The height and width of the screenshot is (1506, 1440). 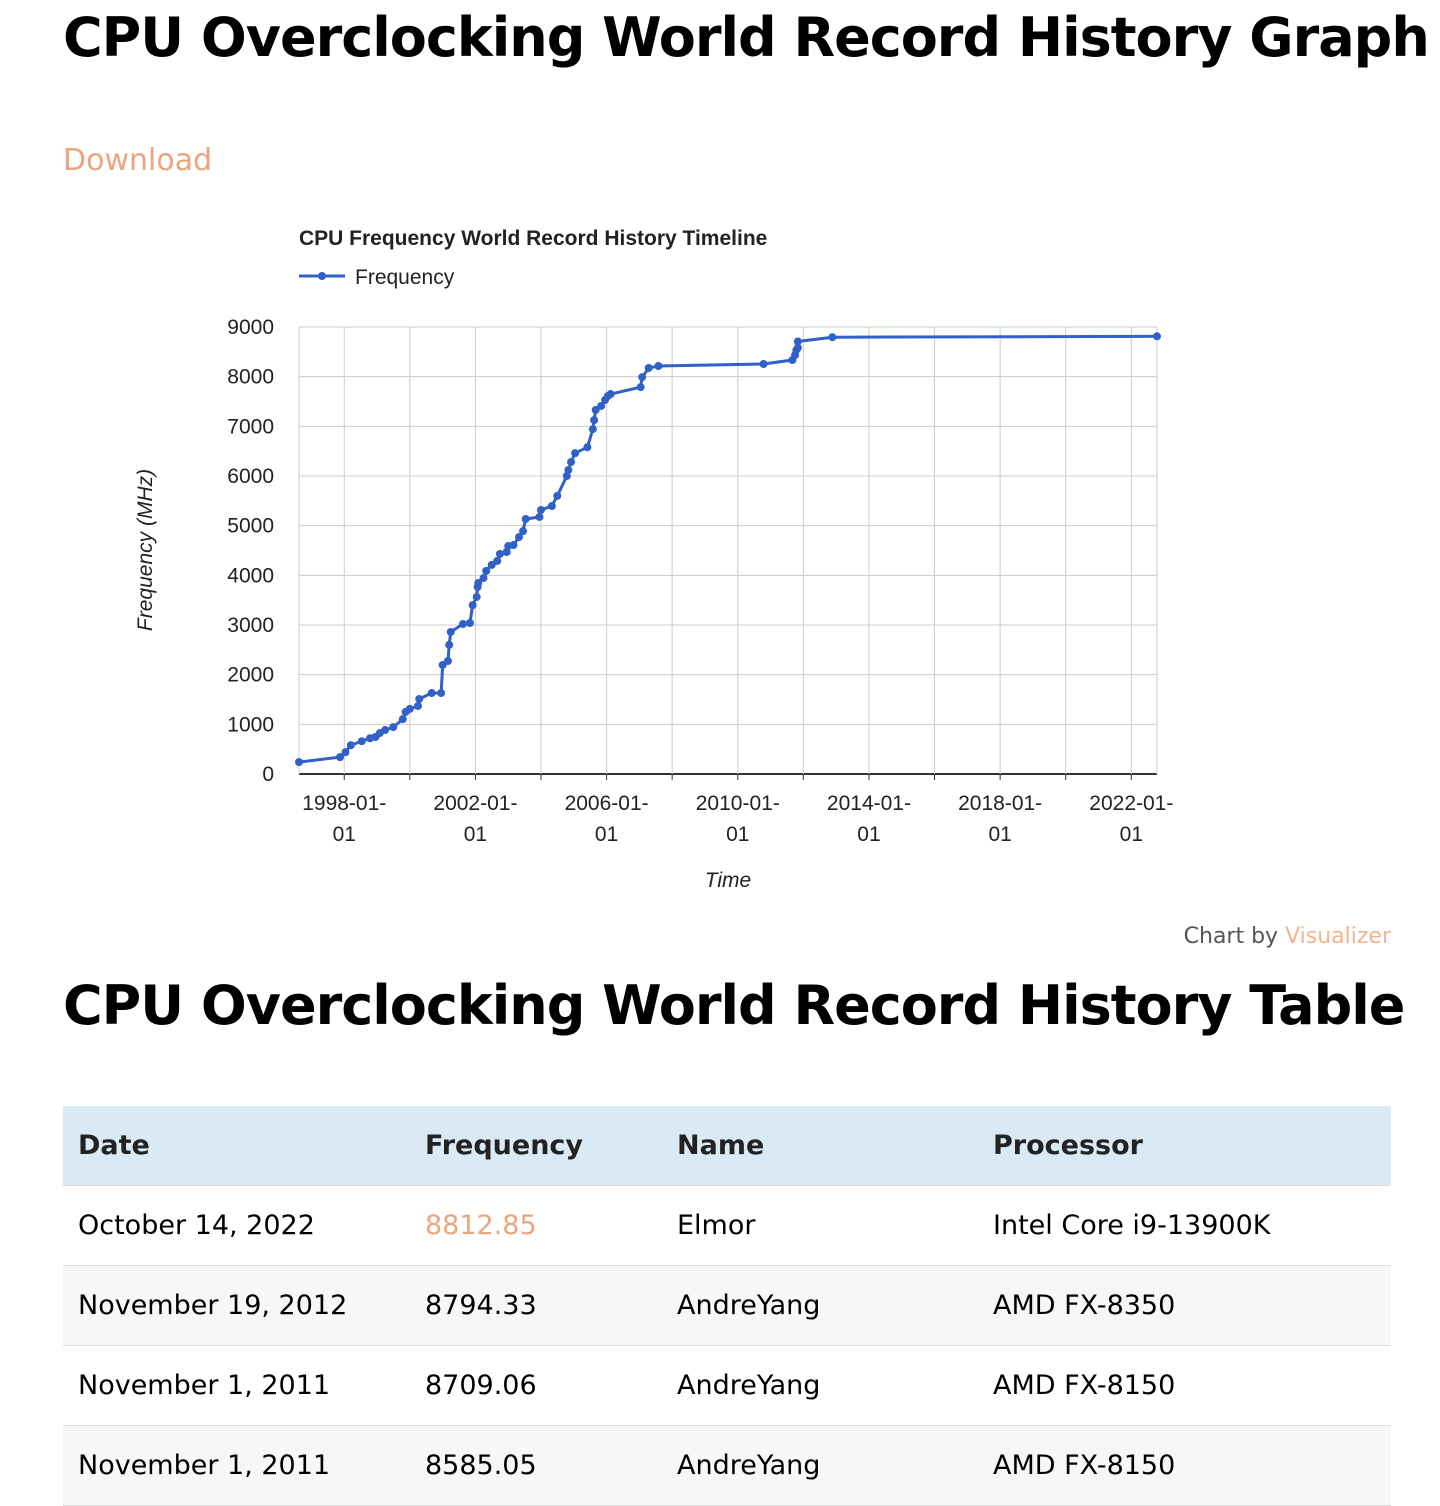 What do you see at coordinates (536, 1385) in the screenshot?
I see `table-cell: 8709.06` at bounding box center [536, 1385].